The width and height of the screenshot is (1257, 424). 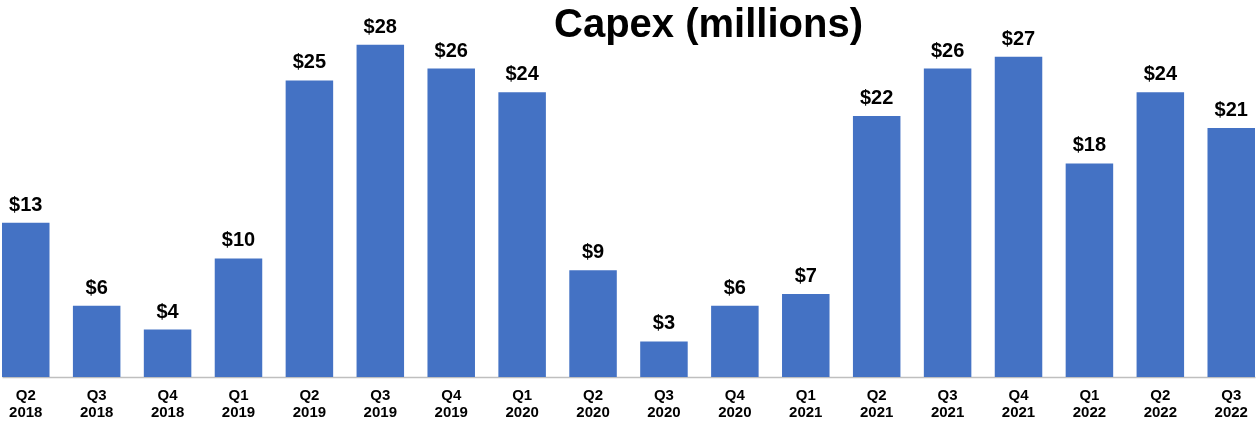 What do you see at coordinates (309, 61) in the screenshot?
I see `data-label: $25` at bounding box center [309, 61].